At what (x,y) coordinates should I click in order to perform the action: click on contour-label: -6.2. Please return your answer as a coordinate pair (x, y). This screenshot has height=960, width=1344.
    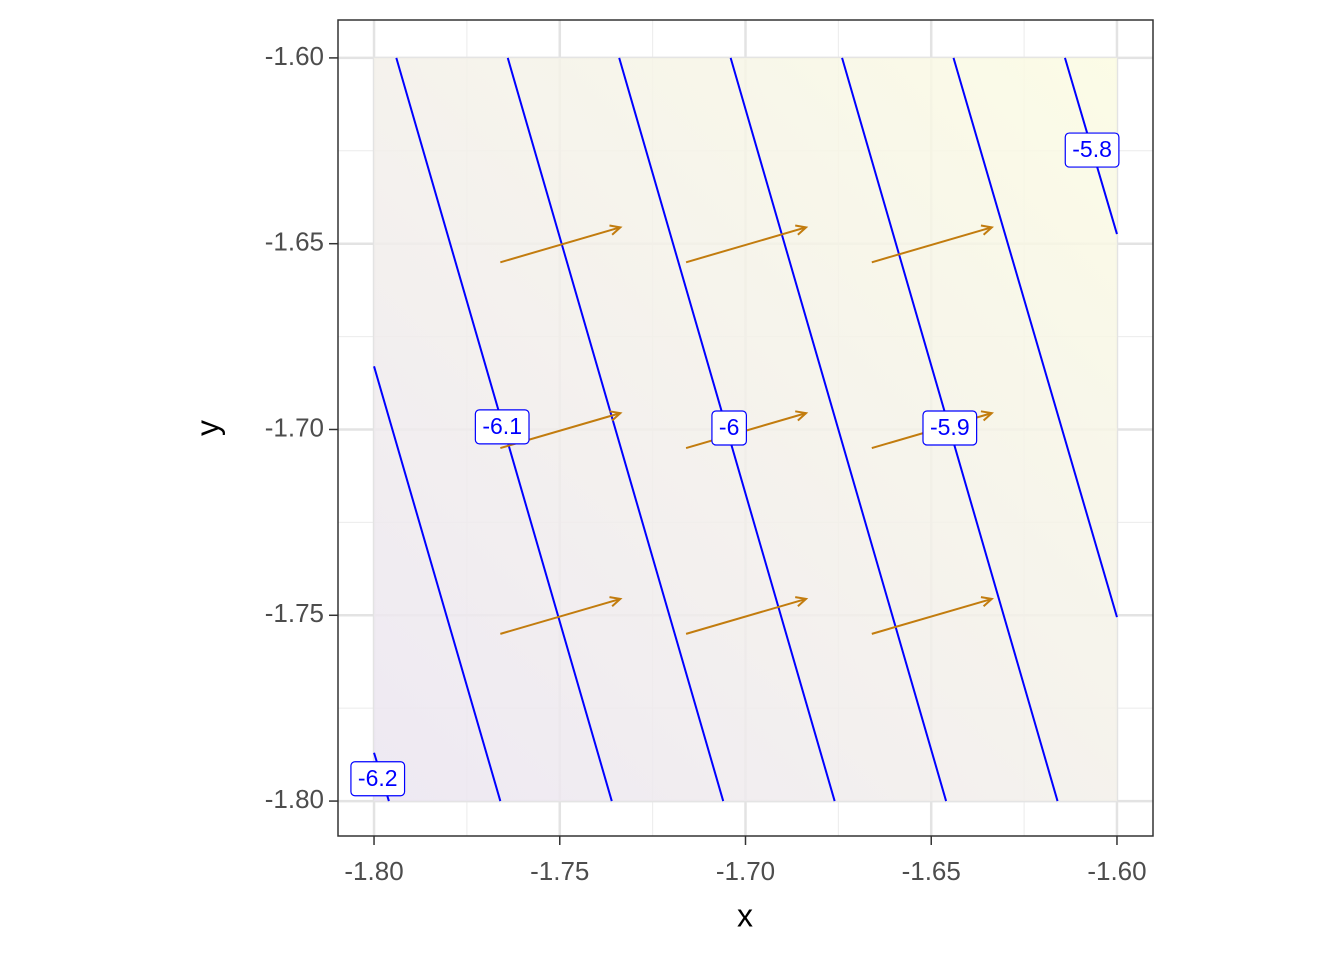
    Looking at the image, I should click on (378, 779).